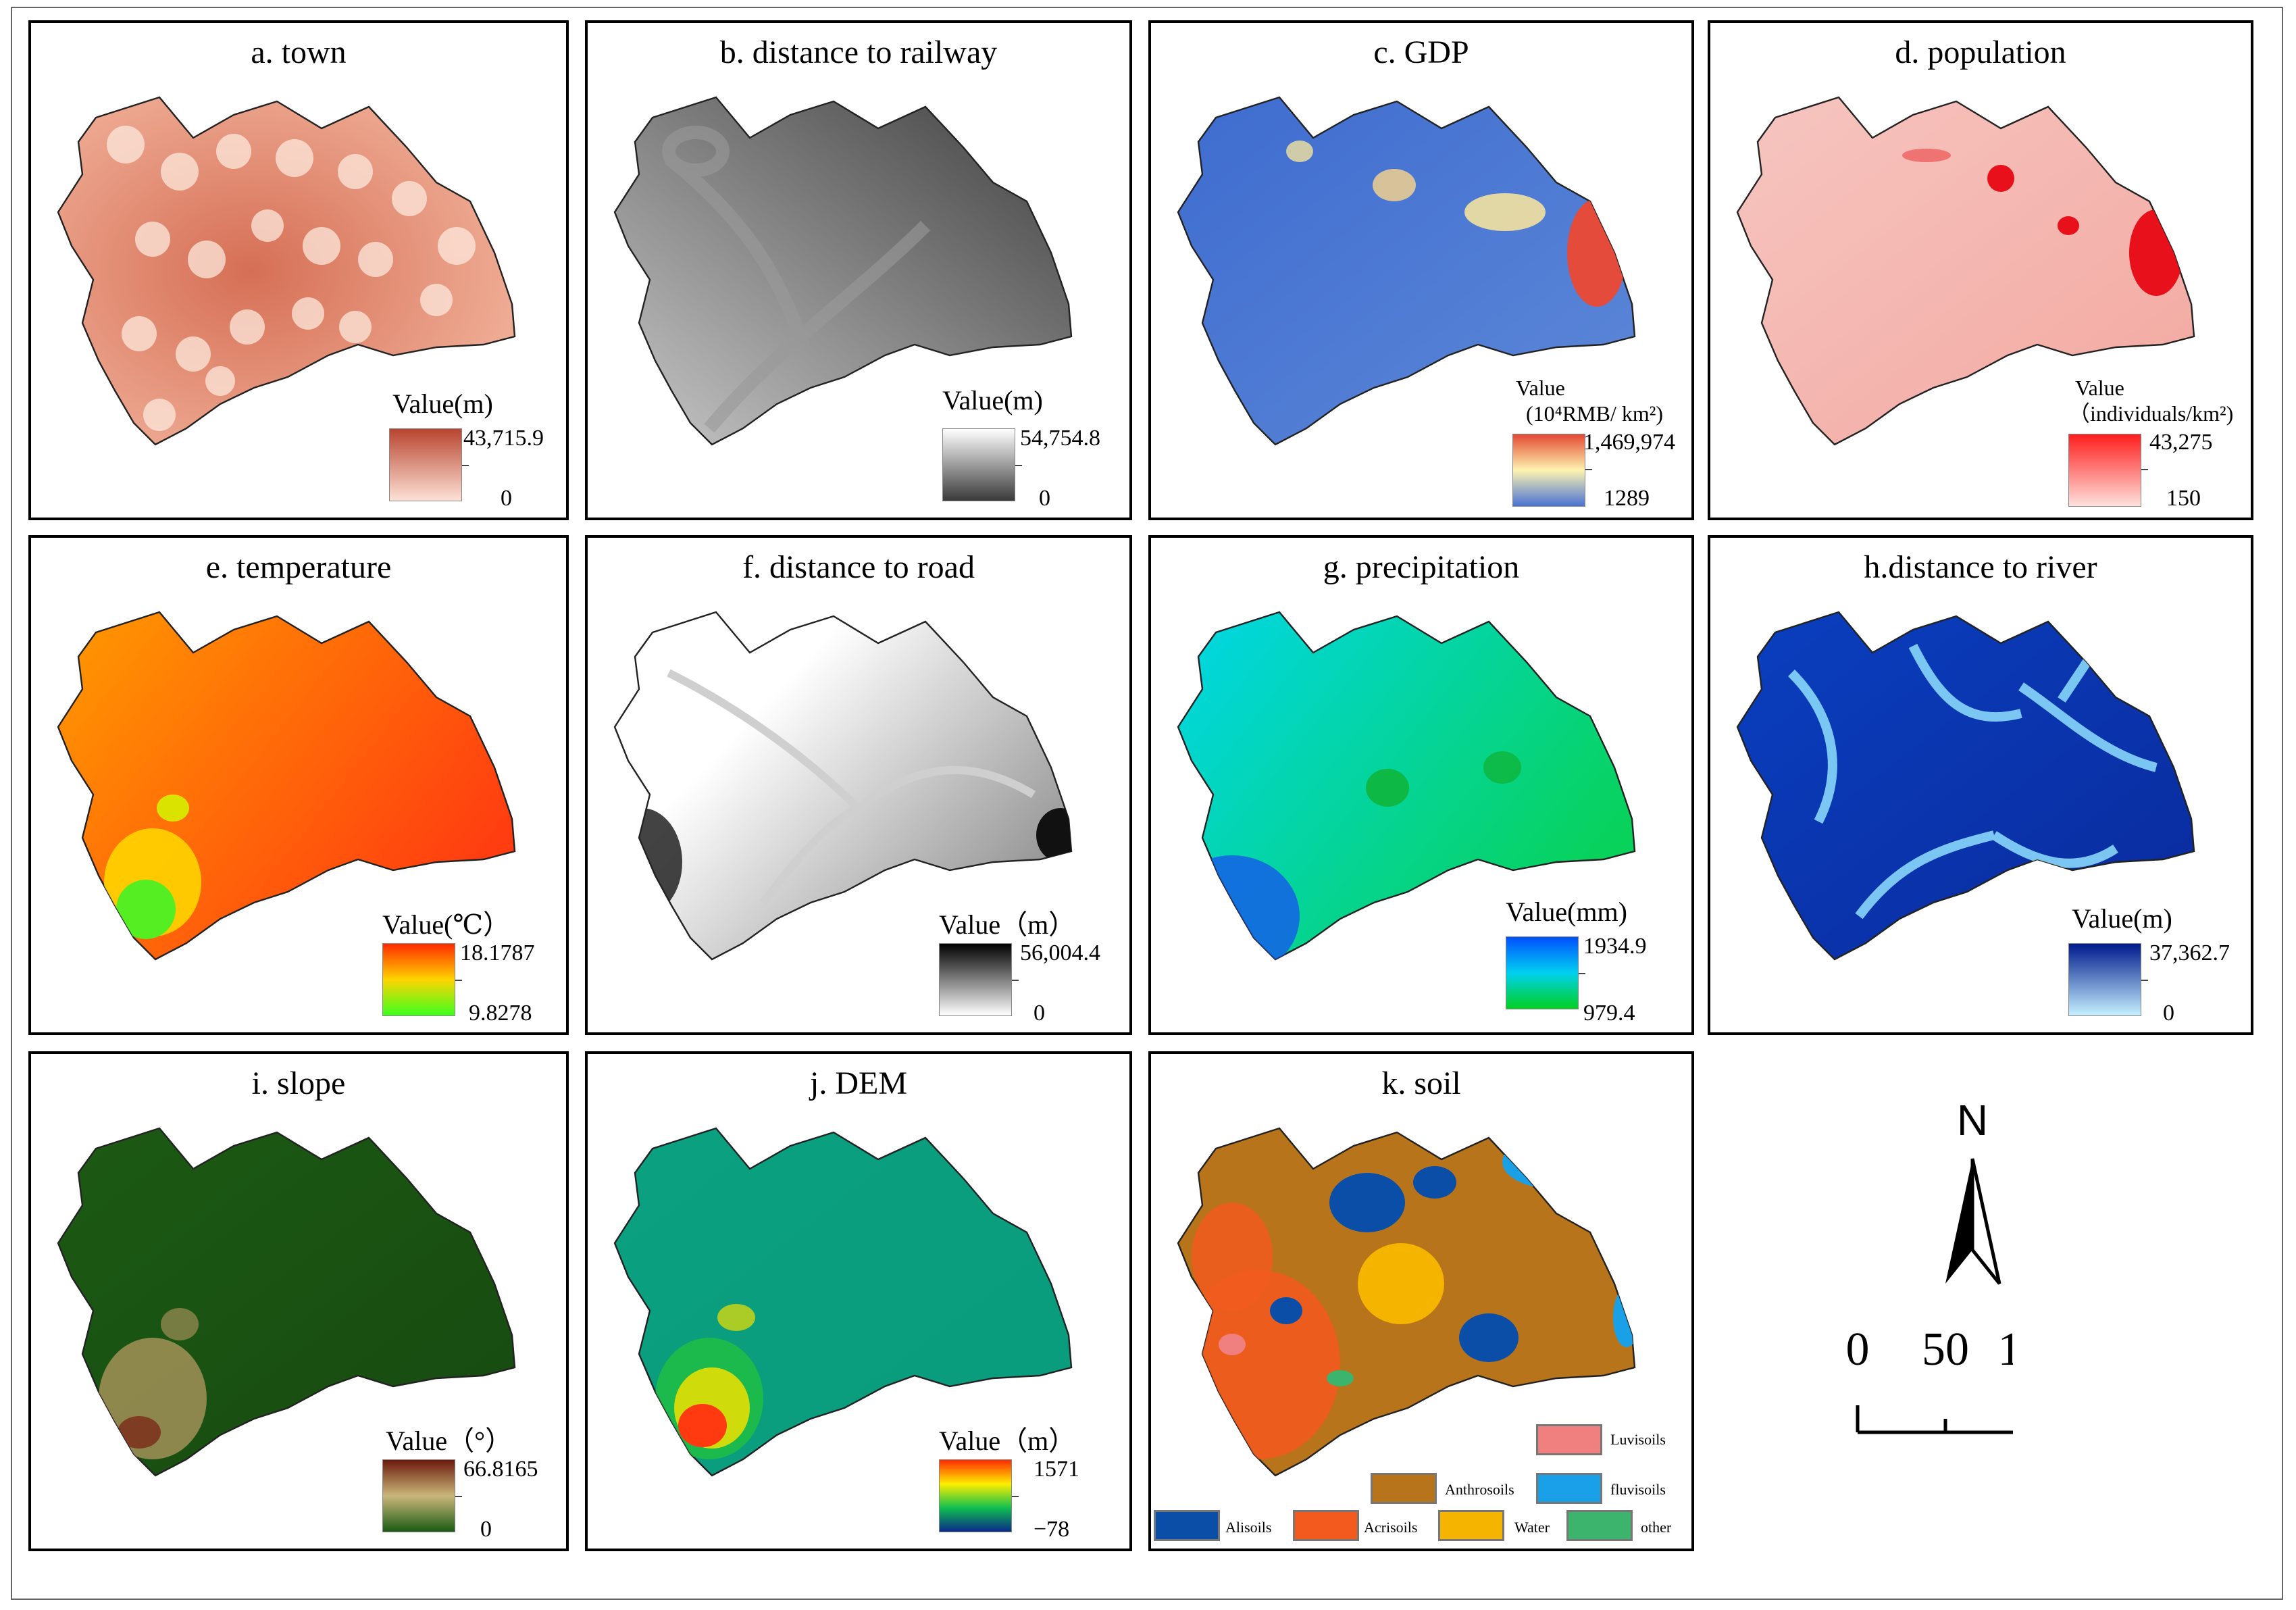  I want to click on compass-and-scale: N 0 50 100 km, so click(1930, 1265).